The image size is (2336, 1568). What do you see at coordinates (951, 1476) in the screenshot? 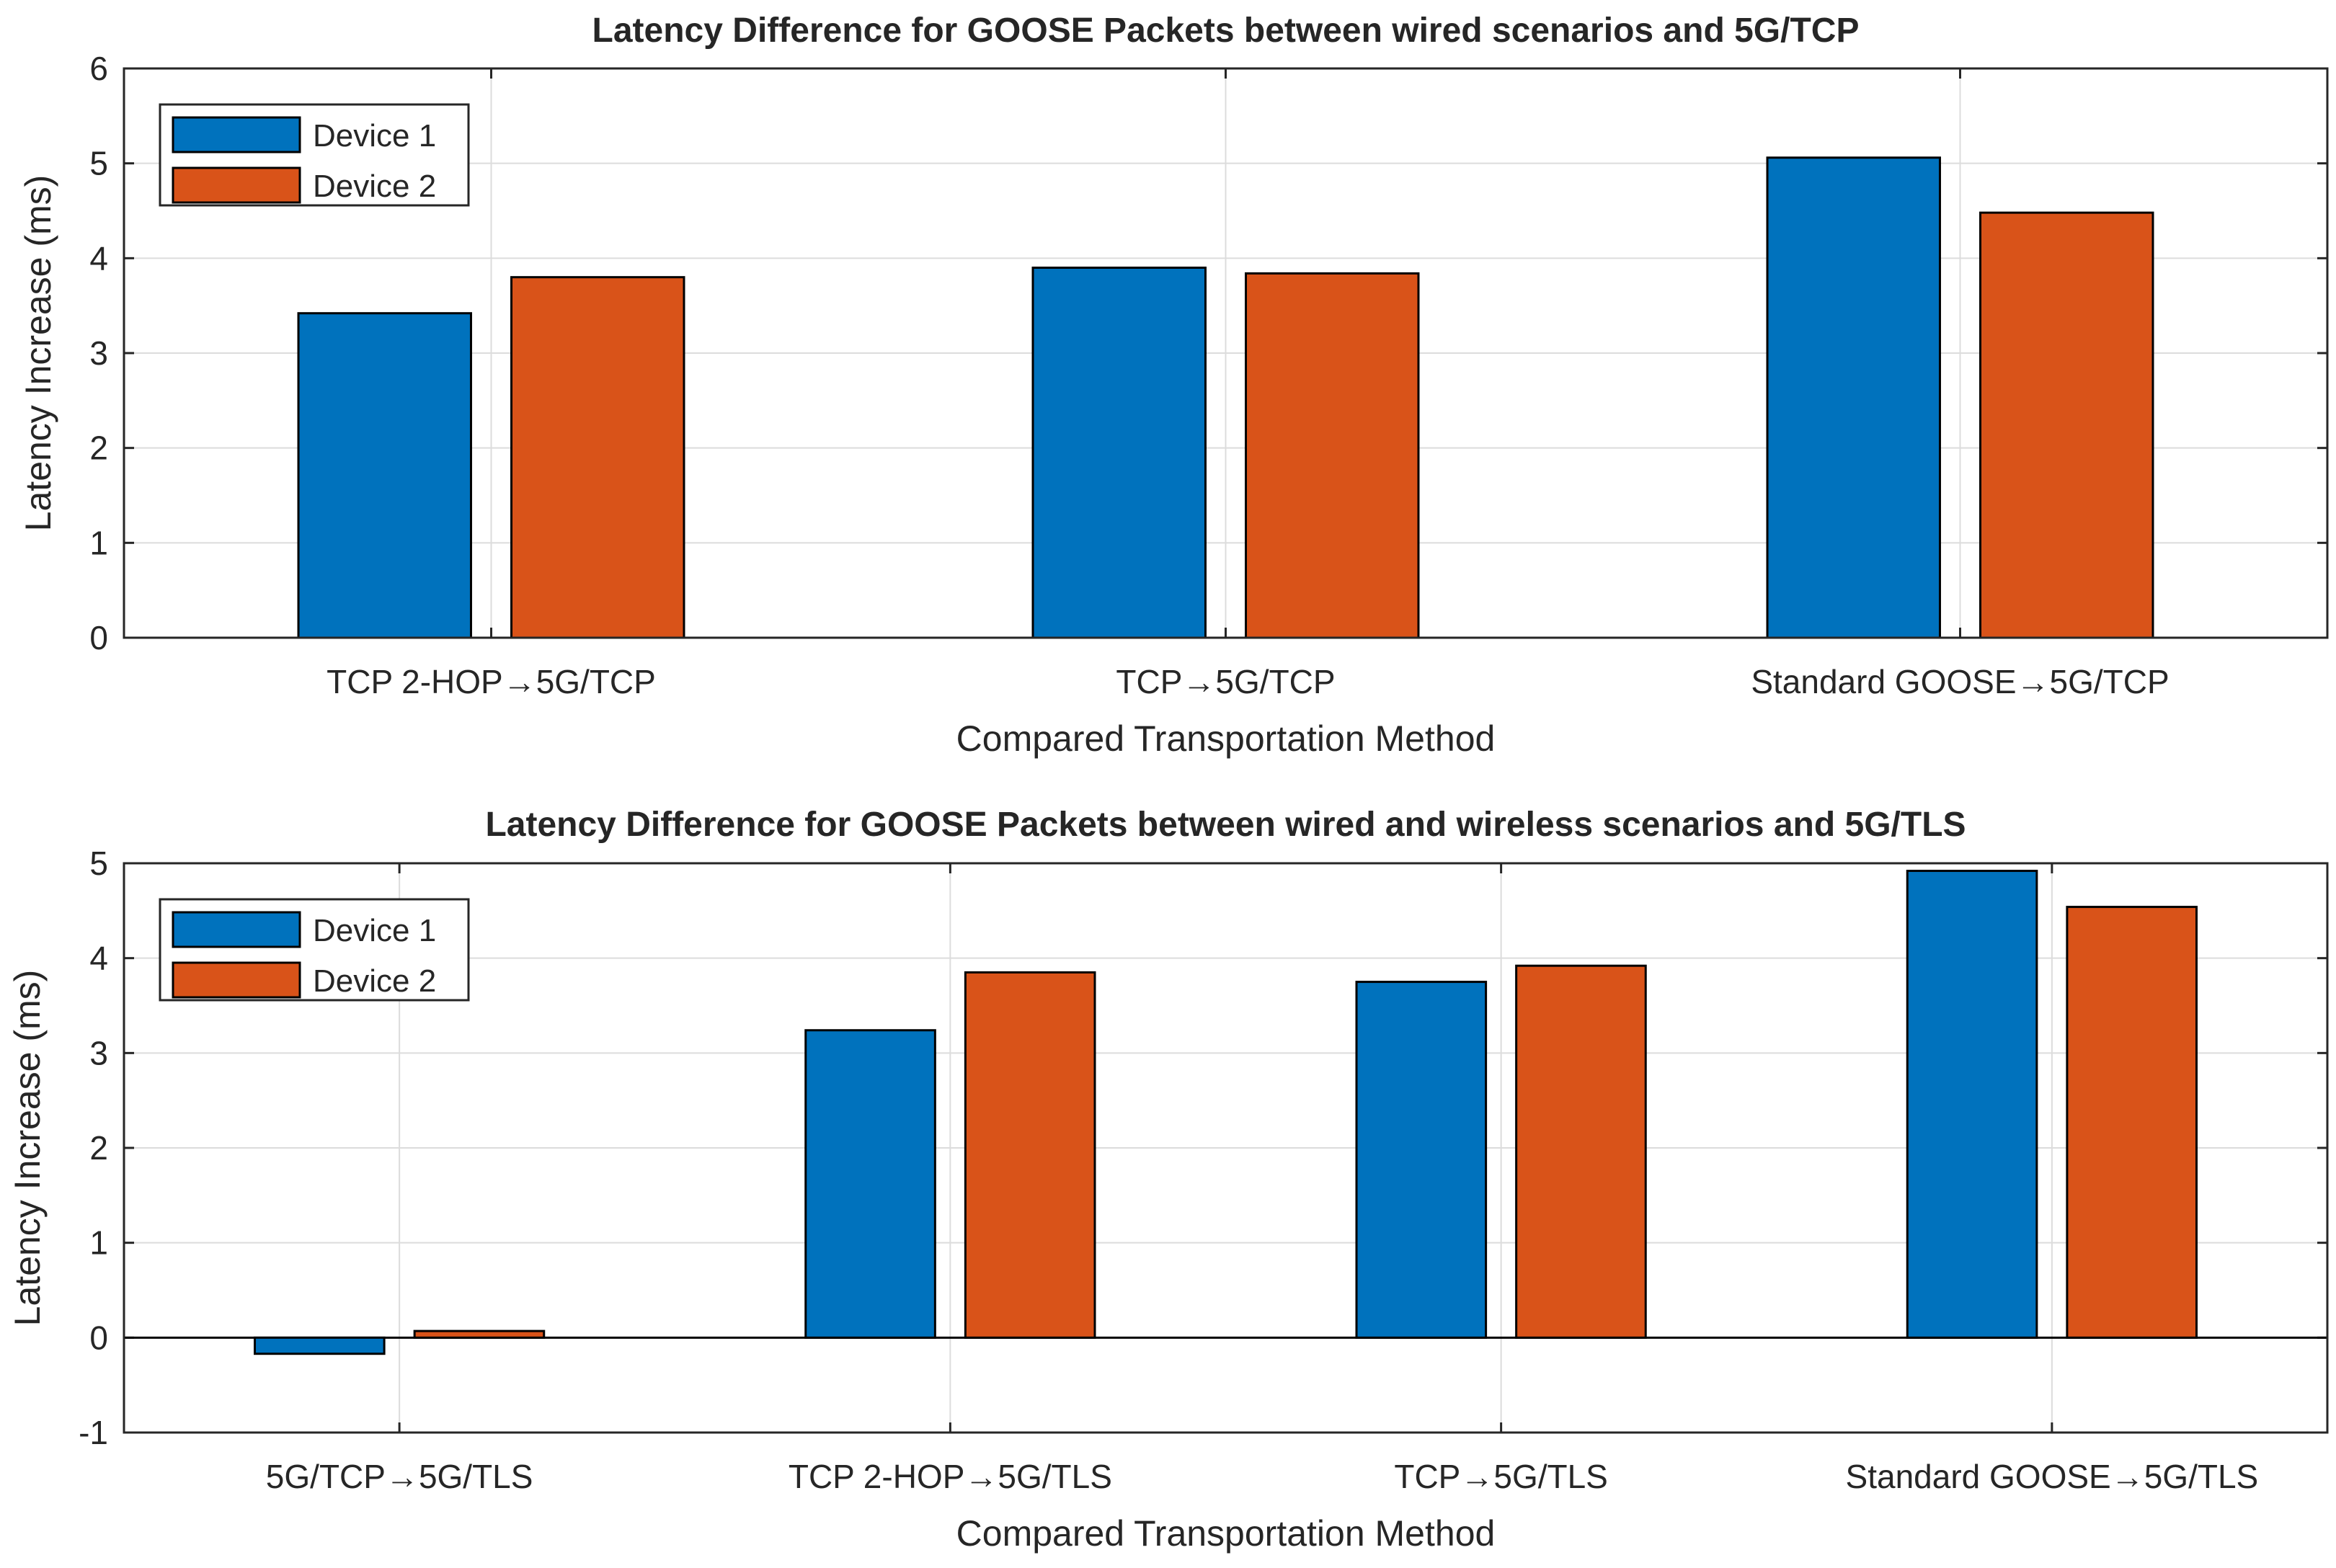
I see `x-tick-label: TCP 2-HOP→5G/TLS` at bounding box center [951, 1476].